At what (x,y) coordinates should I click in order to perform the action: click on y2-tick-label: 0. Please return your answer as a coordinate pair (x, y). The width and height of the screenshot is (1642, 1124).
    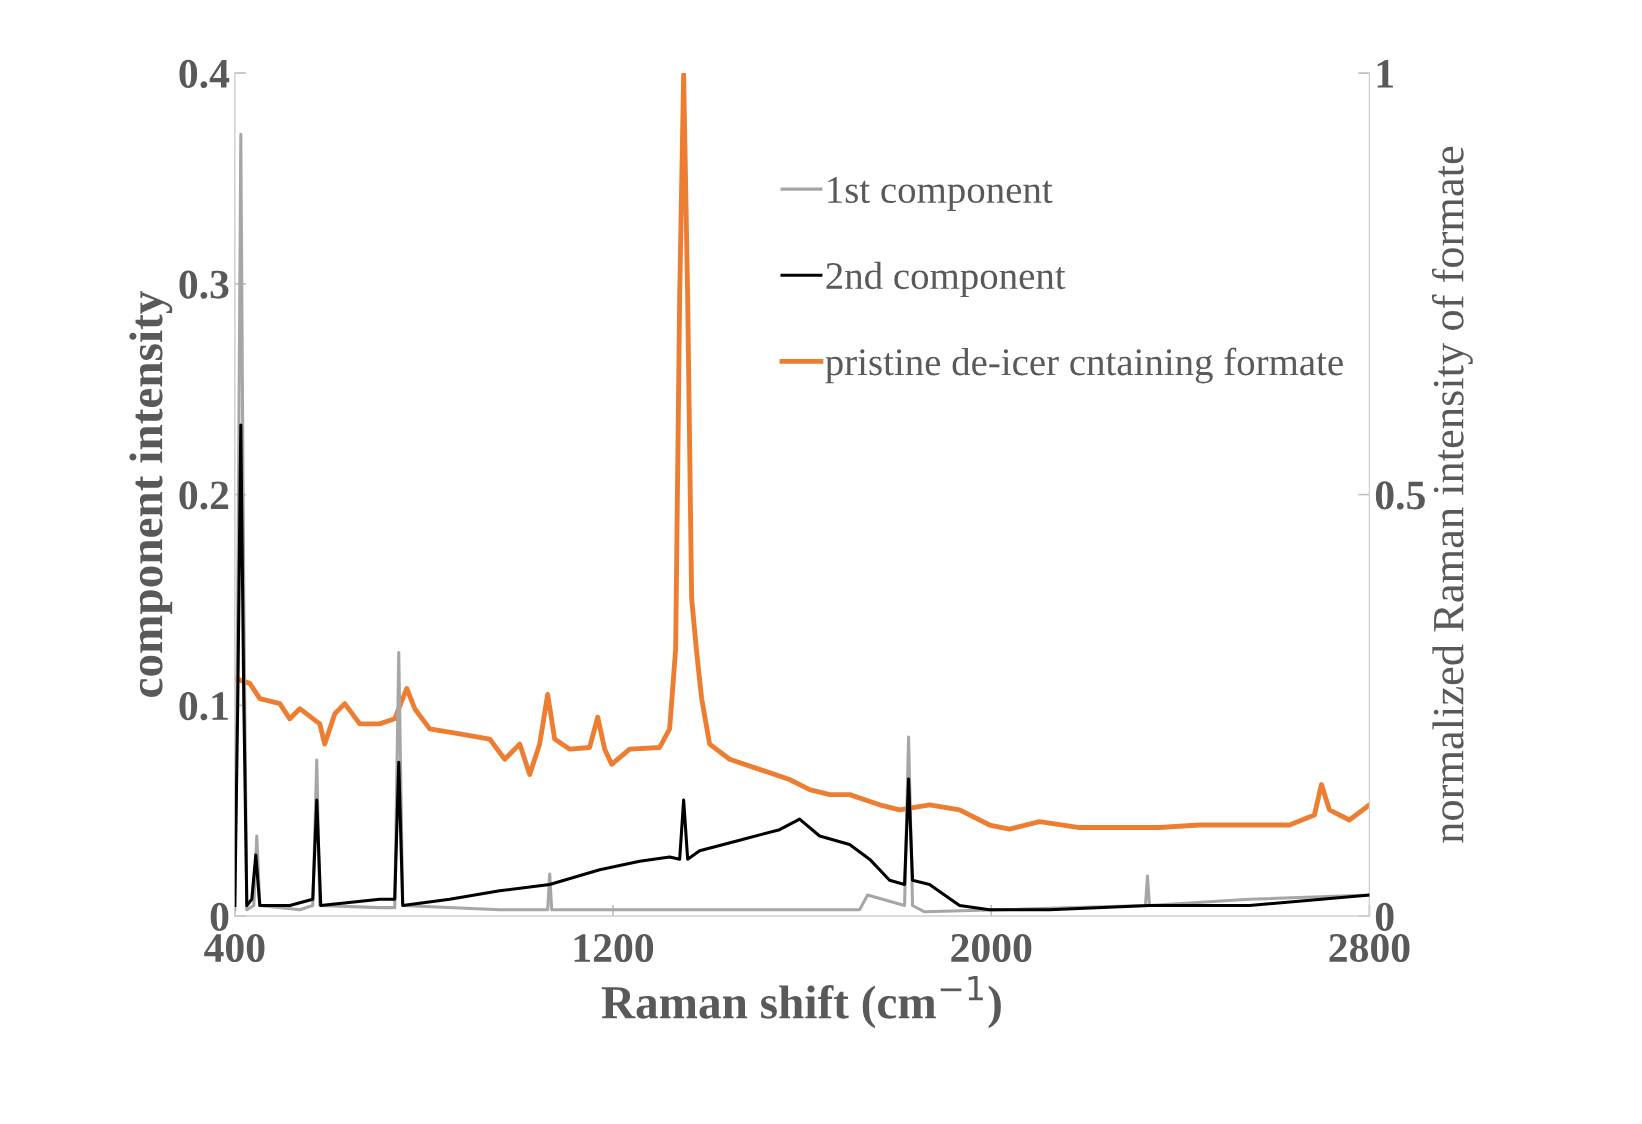
    Looking at the image, I should click on (1384, 916).